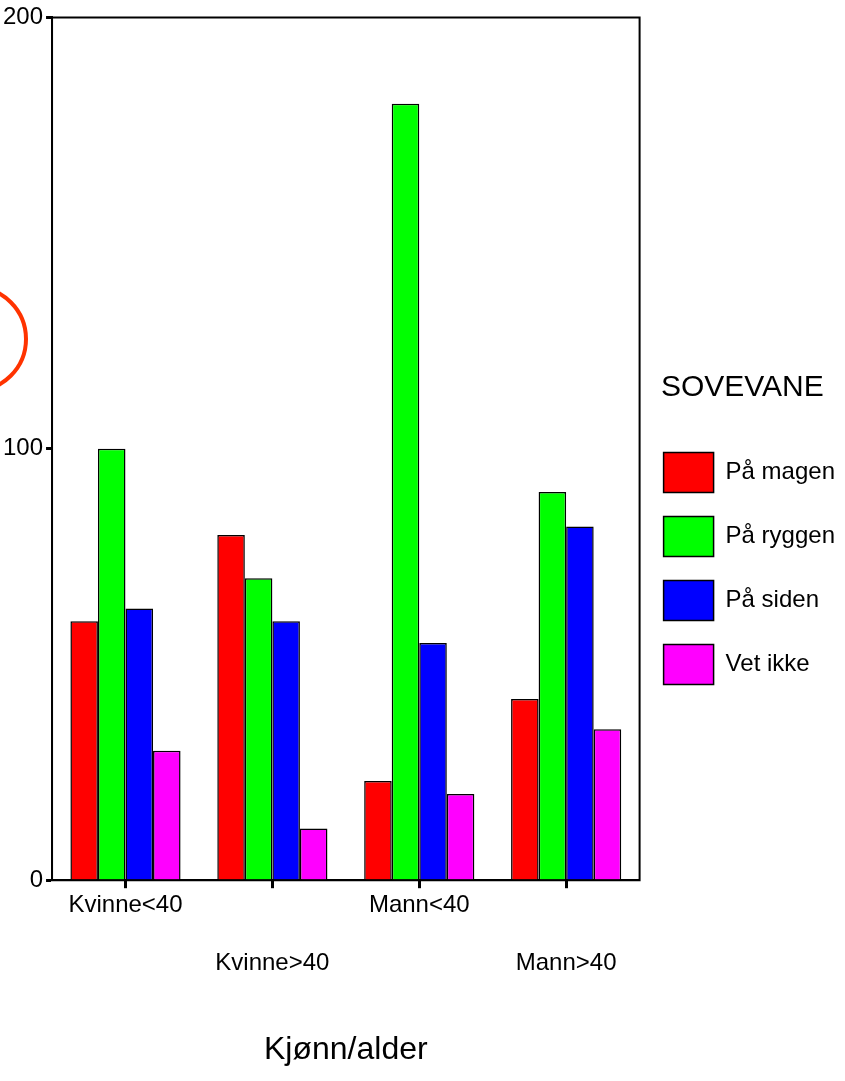 Image resolution: width=845 pixels, height=1081 pixels. What do you see at coordinates (23, 447) in the screenshot?
I see `y-tick-label: 100` at bounding box center [23, 447].